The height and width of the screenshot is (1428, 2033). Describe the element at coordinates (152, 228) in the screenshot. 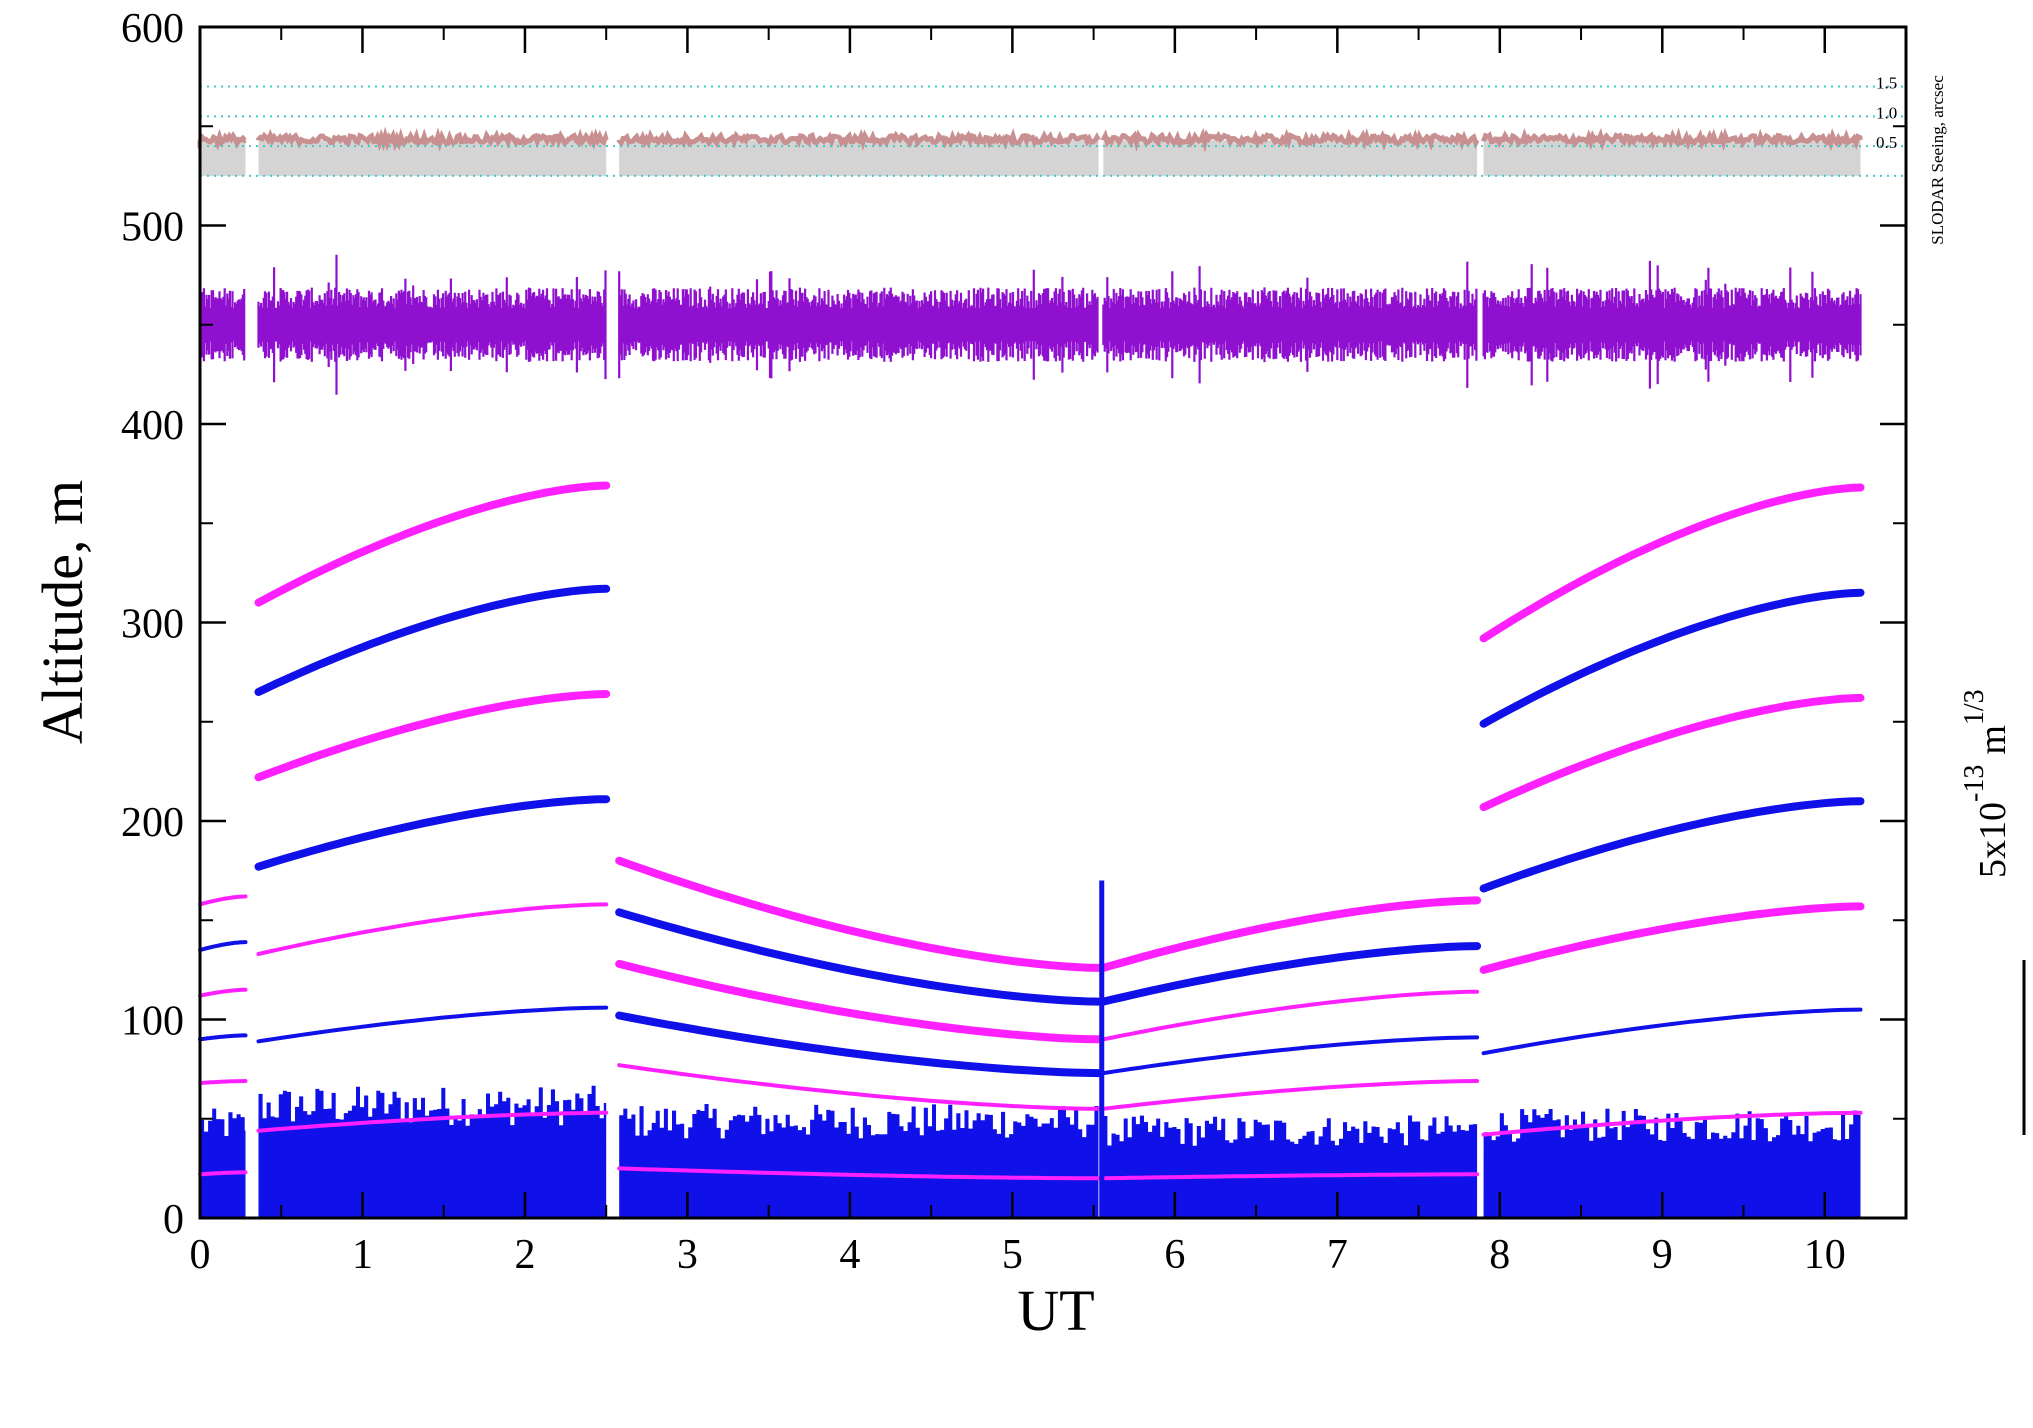

I see `y-tick-label: 500` at that location.